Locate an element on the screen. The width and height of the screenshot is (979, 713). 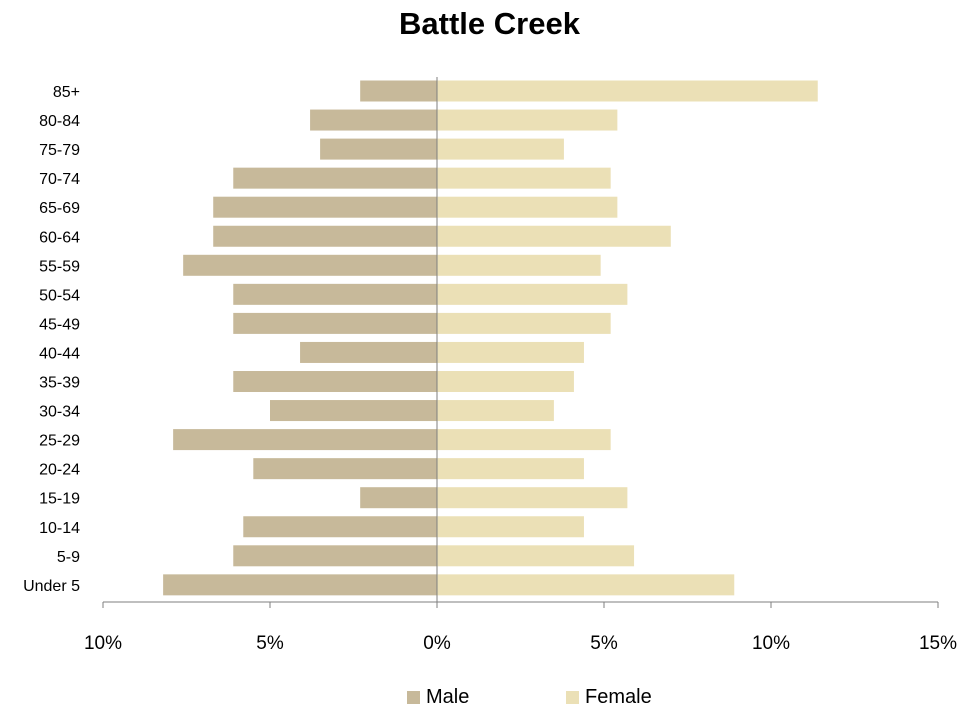
legend-item-male: Male is located at coordinates (438, 697).